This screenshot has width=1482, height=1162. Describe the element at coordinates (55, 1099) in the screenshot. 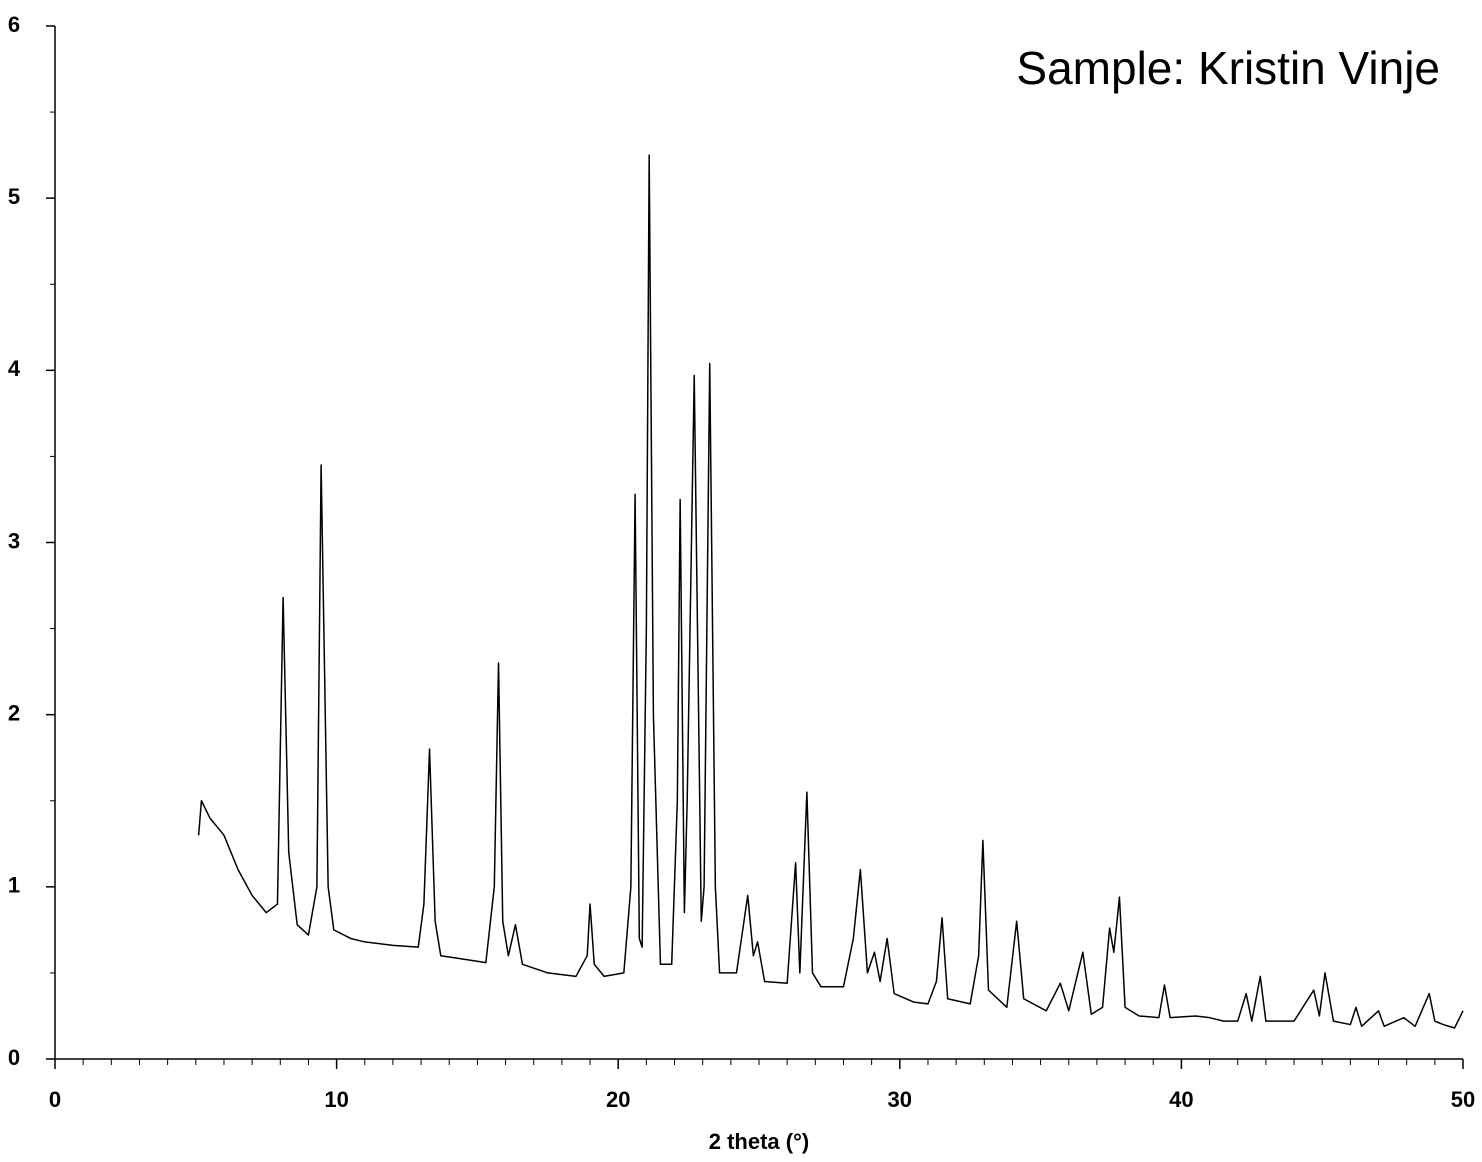

I see `x-tick-label: 0` at that location.